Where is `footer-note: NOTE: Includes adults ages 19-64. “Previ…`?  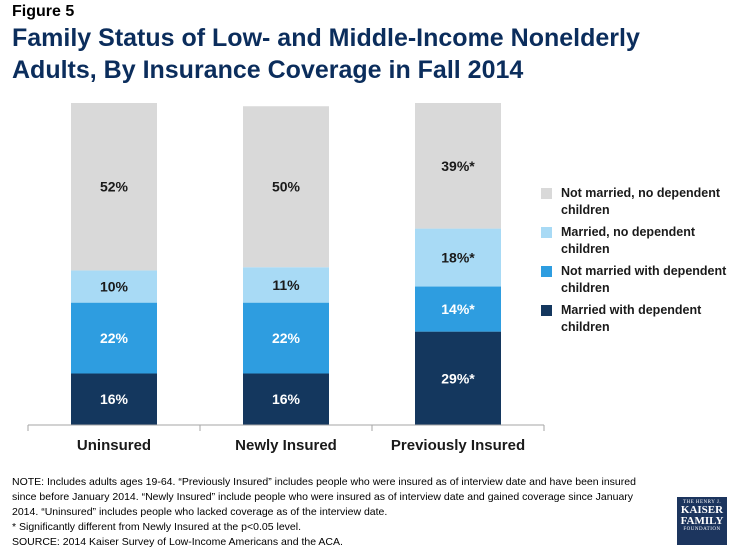
footer-note: NOTE: Includes adults ages 19-64. “Previ… is located at coordinates (324, 497).